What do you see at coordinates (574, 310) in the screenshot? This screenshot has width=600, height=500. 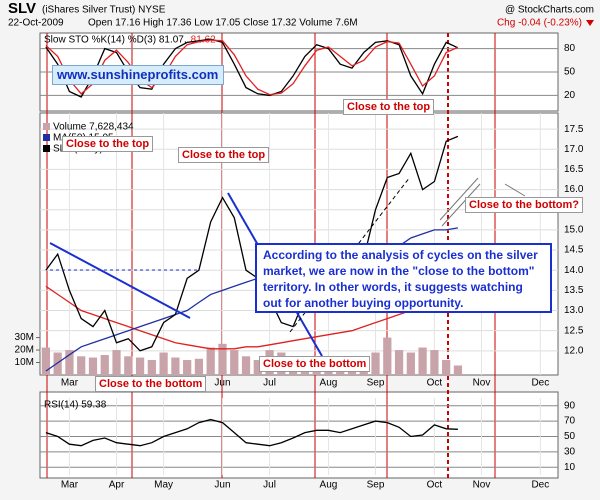 I see `y-tick-label: 13.0` at bounding box center [574, 310].